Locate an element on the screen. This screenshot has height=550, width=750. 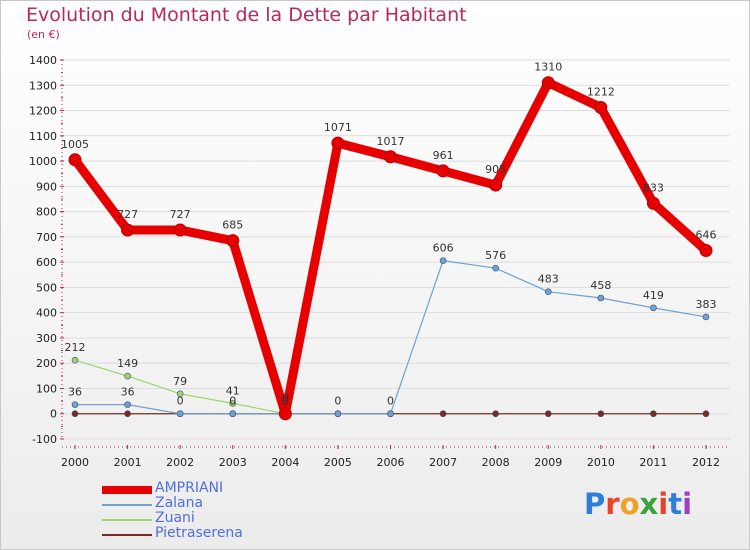
data-label-zalana: 383 is located at coordinates (706, 304).